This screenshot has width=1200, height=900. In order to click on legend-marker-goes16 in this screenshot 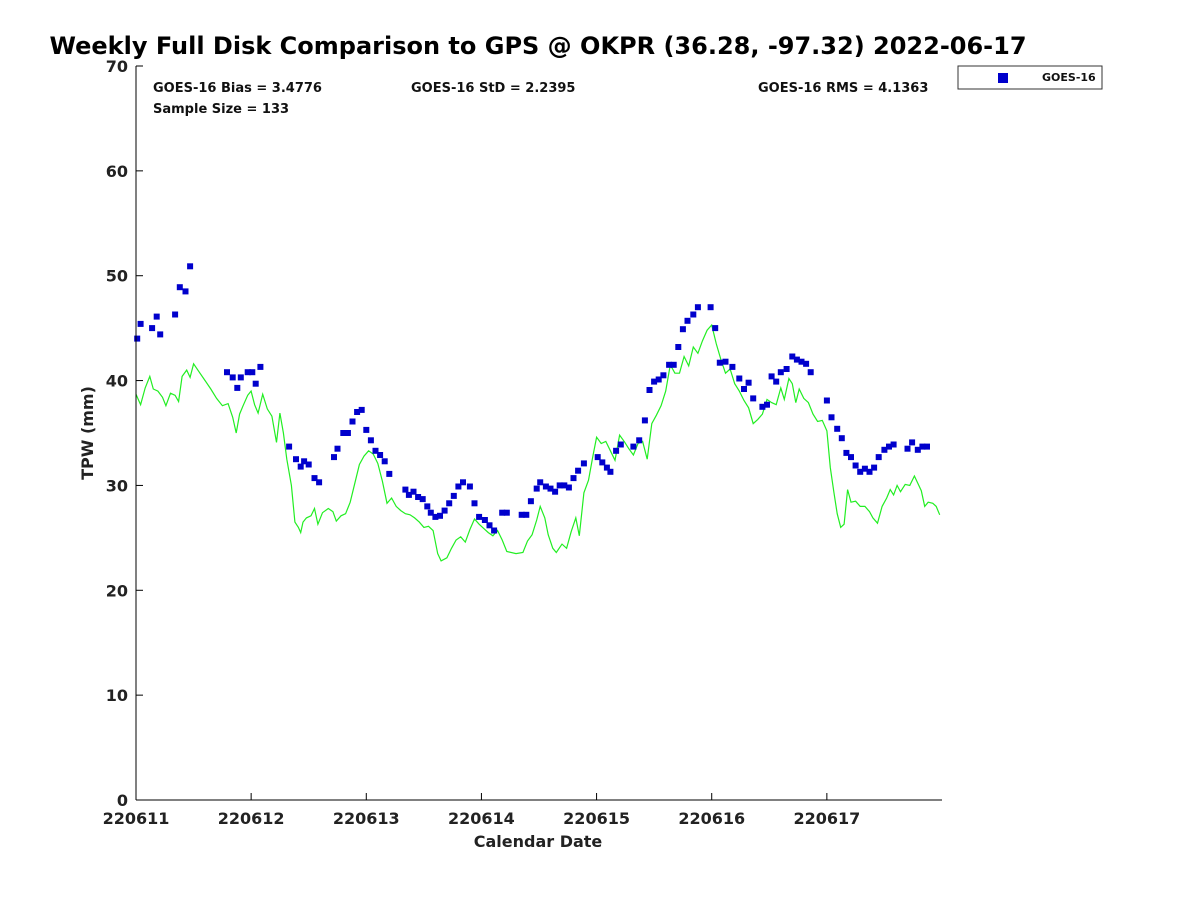, I will do `click(1003, 78)`.